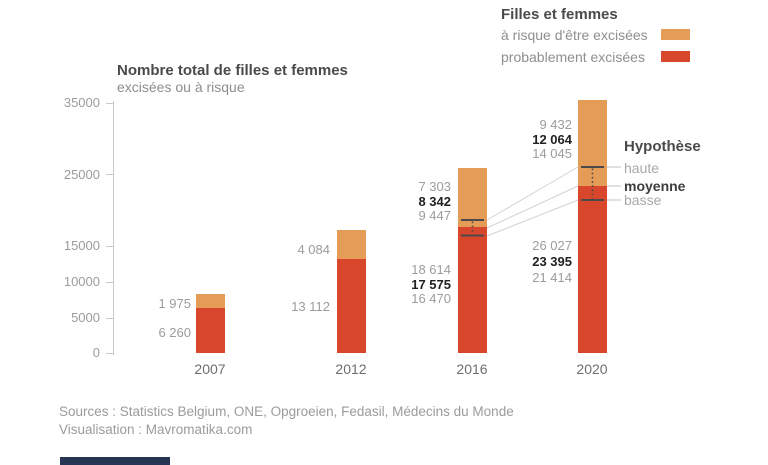  I want to click on hypothesis-label-basse: basse, so click(643, 200).